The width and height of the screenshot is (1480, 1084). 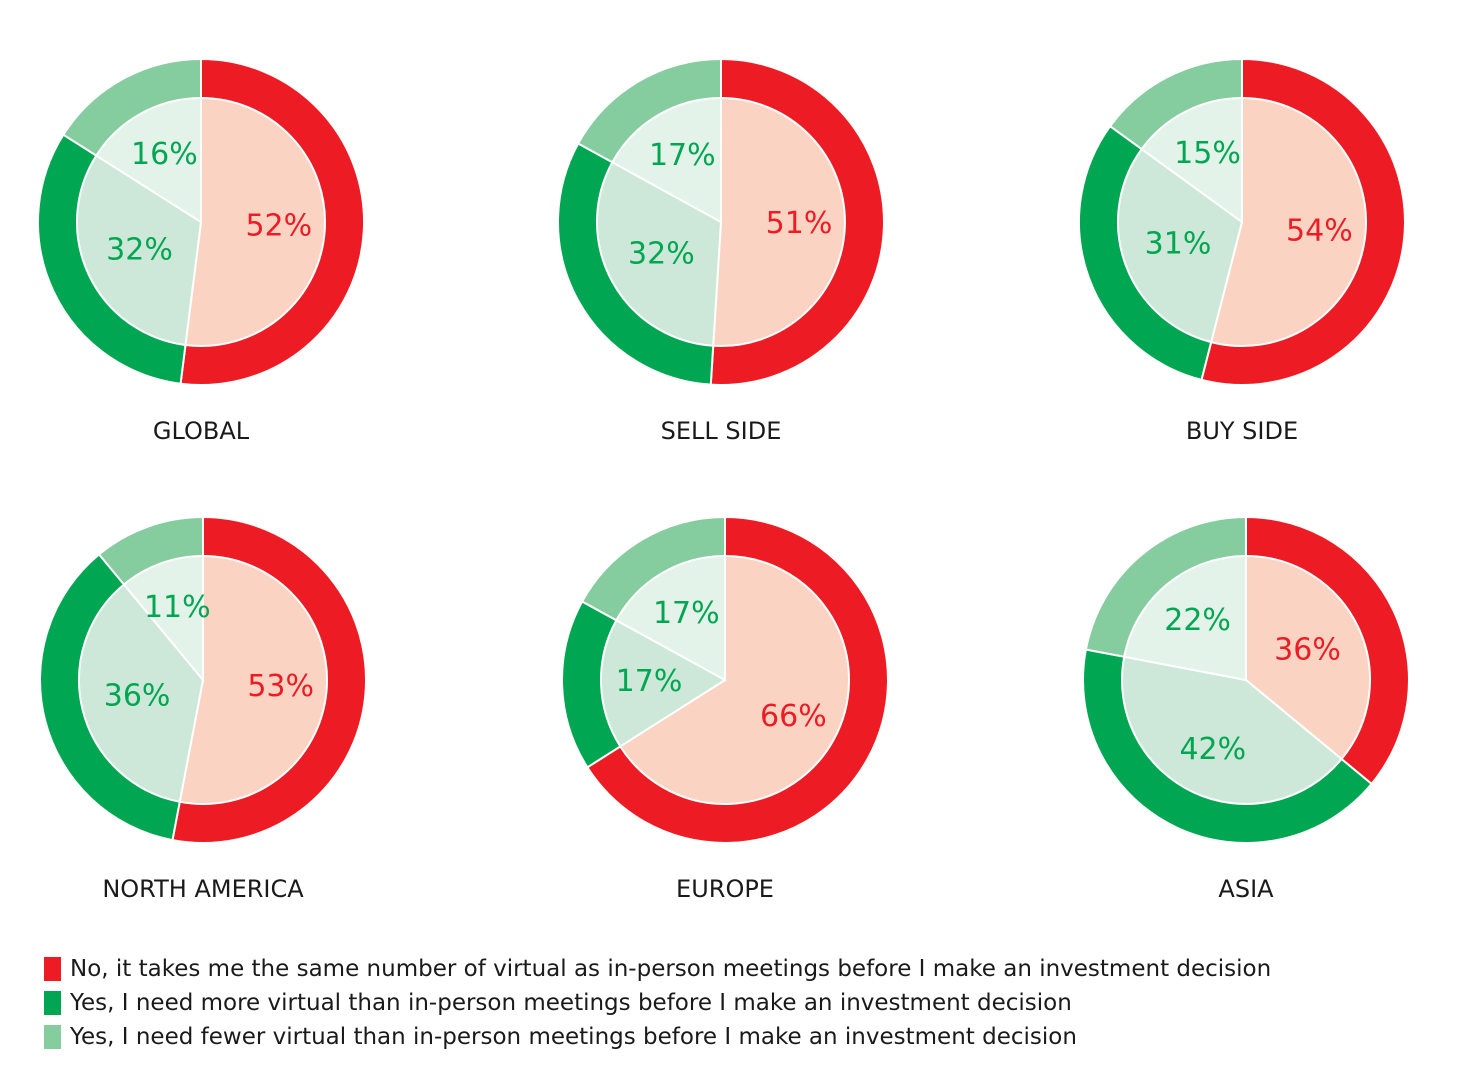 What do you see at coordinates (649, 681) in the screenshot?
I see `value-label-more: 17%` at bounding box center [649, 681].